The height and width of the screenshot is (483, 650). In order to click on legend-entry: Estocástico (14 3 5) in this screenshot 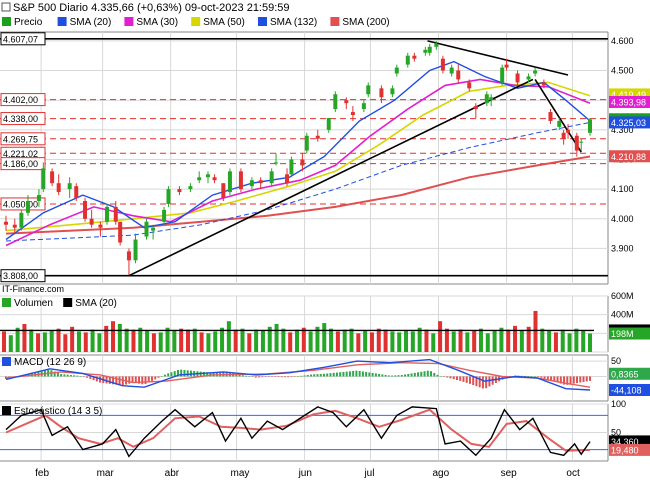, I will do `click(58, 411)`.